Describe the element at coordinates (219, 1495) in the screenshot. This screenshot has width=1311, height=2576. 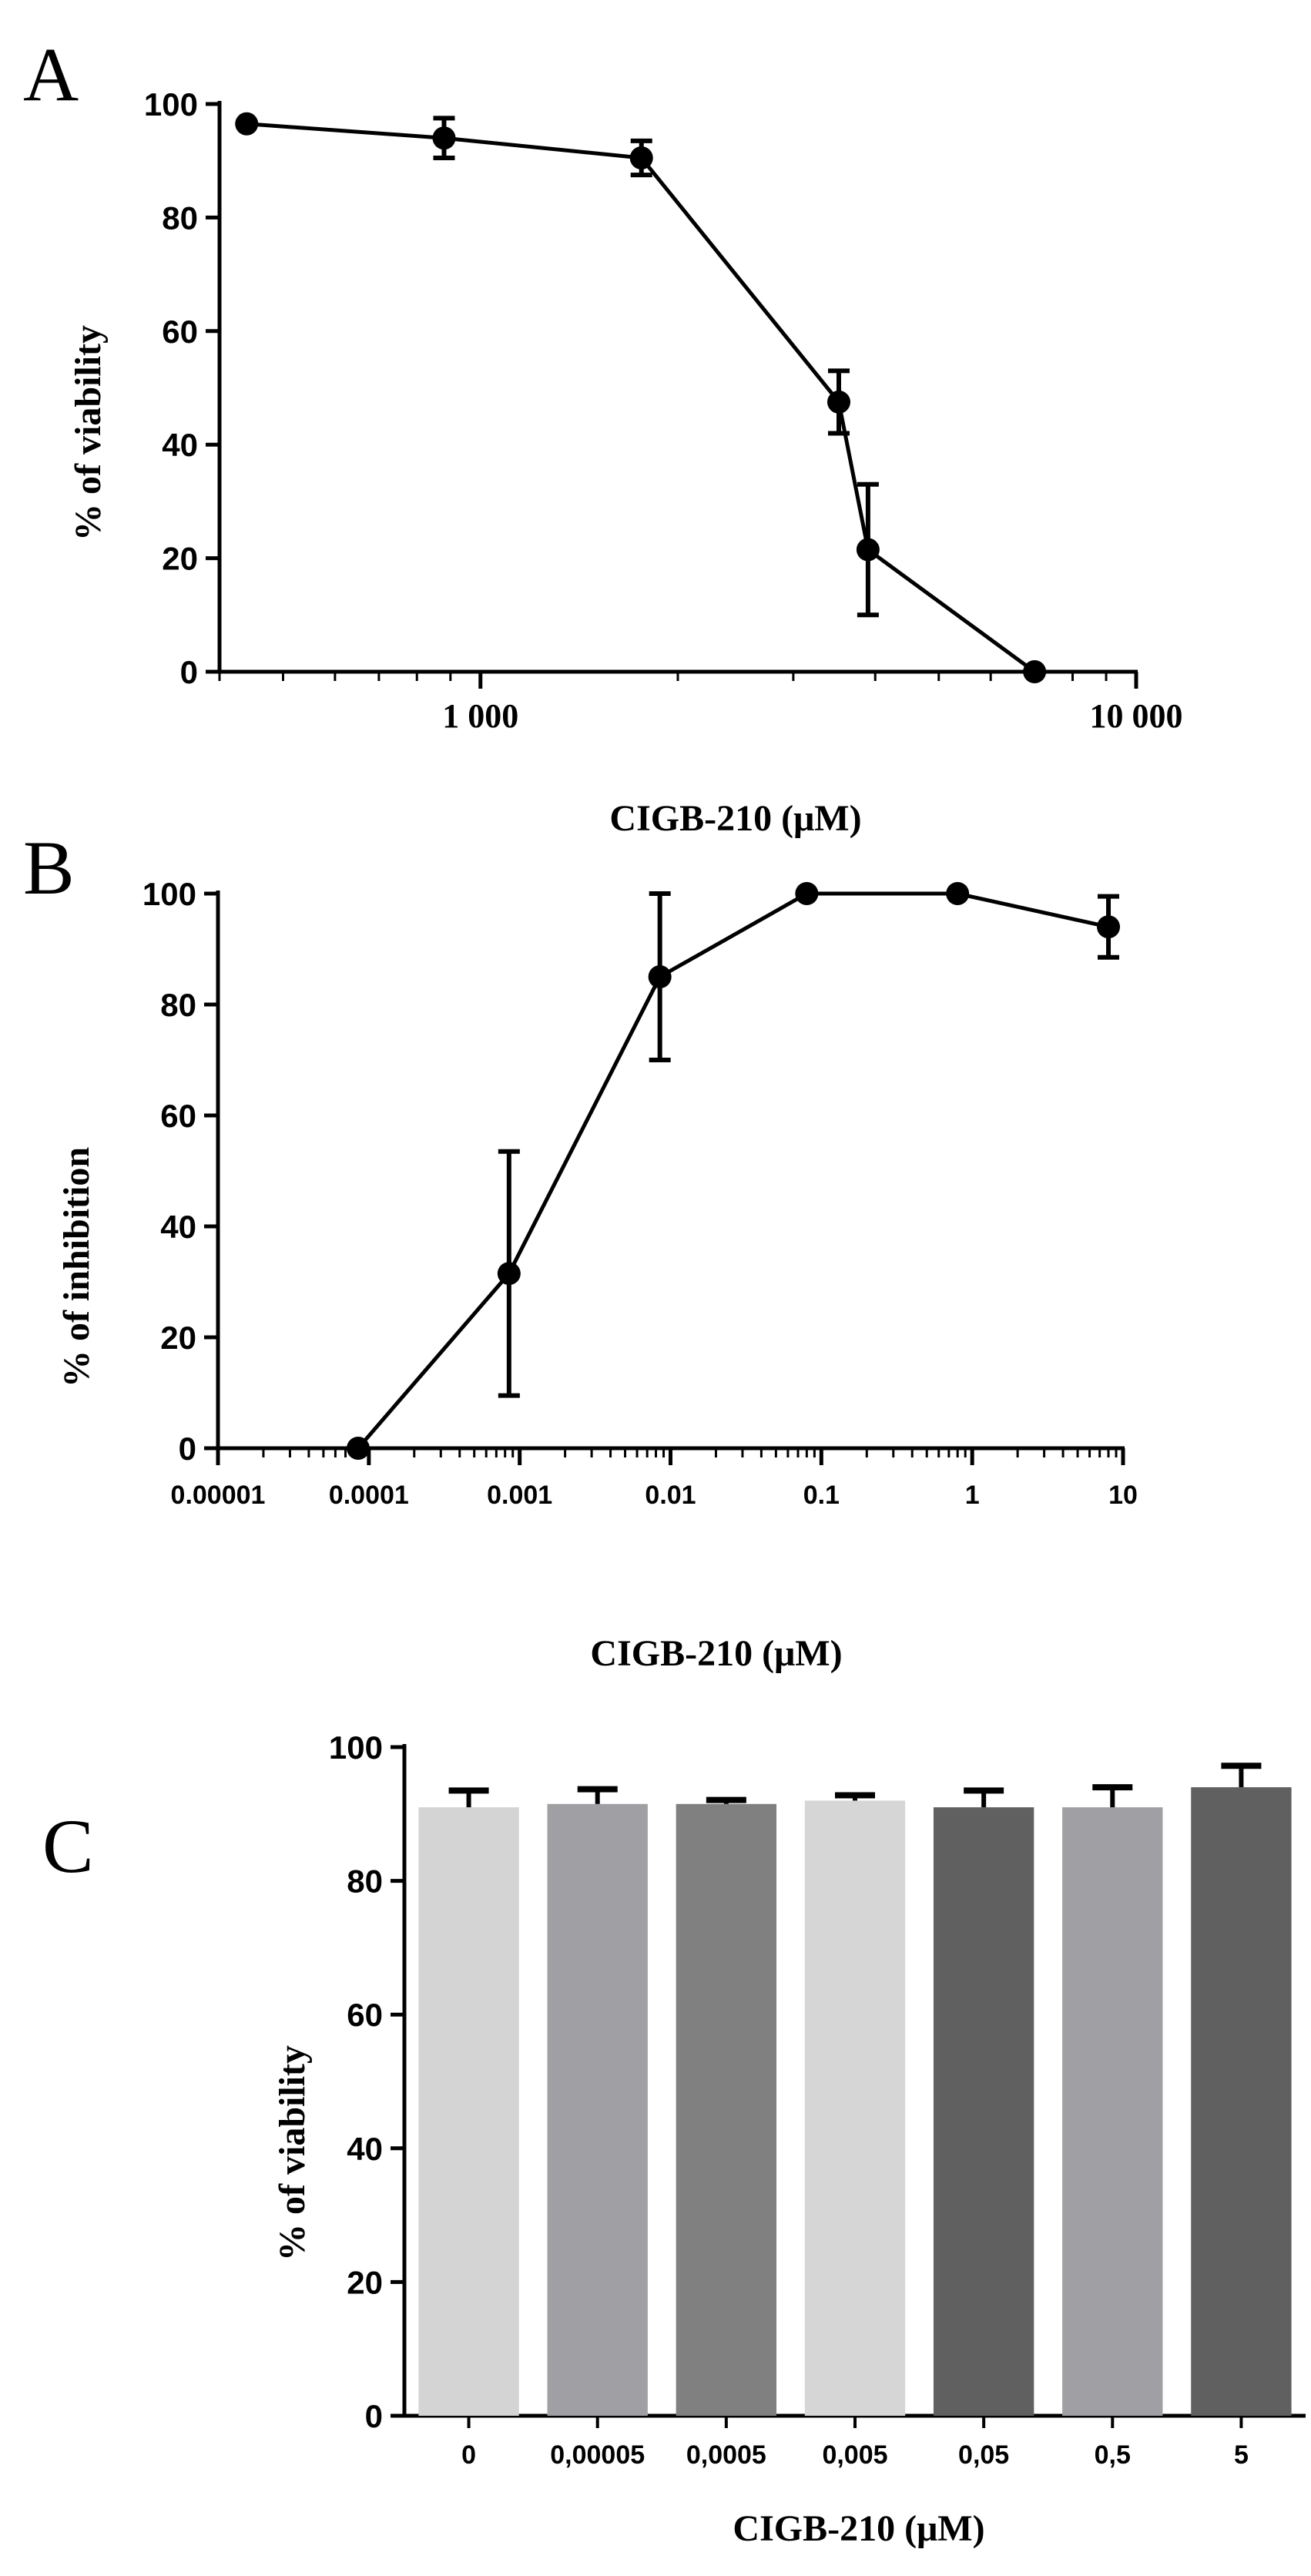
I see `x-tick-label: 0.00001` at that location.